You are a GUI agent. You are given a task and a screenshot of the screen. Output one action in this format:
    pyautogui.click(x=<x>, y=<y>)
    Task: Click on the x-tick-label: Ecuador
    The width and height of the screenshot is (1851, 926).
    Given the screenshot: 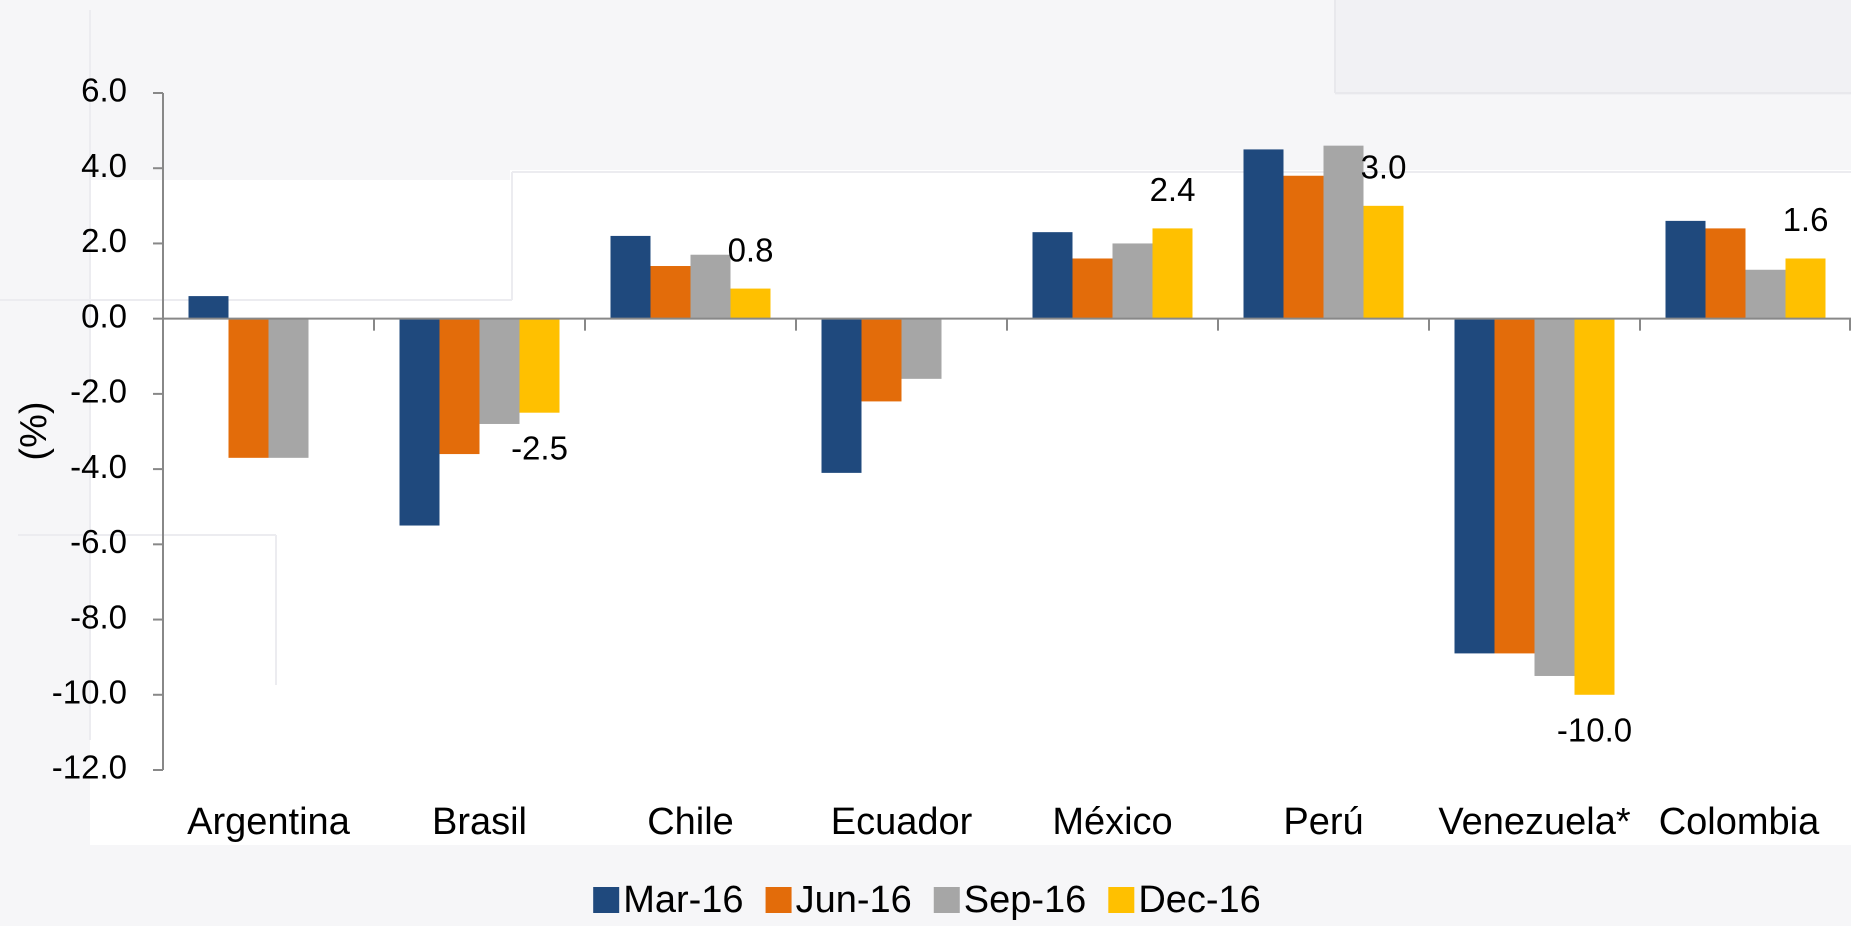 What is the action you would take?
    pyautogui.click(x=902, y=822)
    